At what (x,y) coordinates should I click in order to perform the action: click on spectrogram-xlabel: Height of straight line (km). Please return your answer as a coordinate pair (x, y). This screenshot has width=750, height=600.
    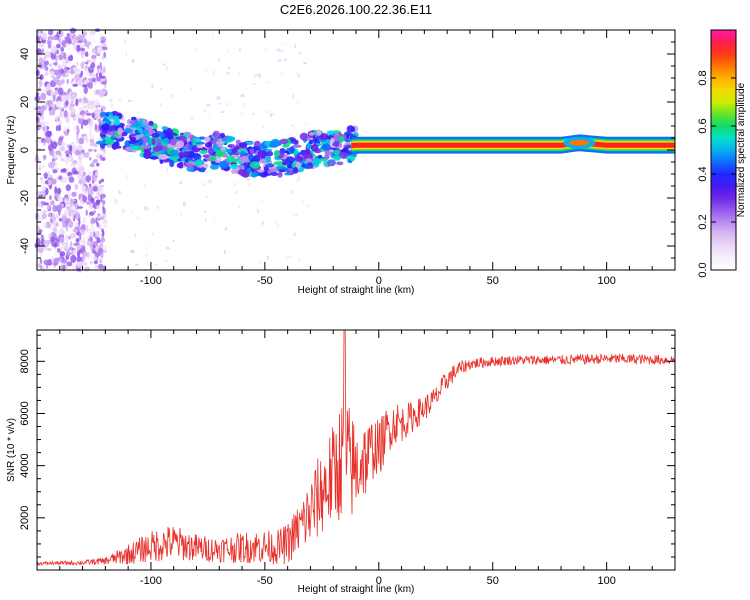
    Looking at the image, I should click on (356, 290).